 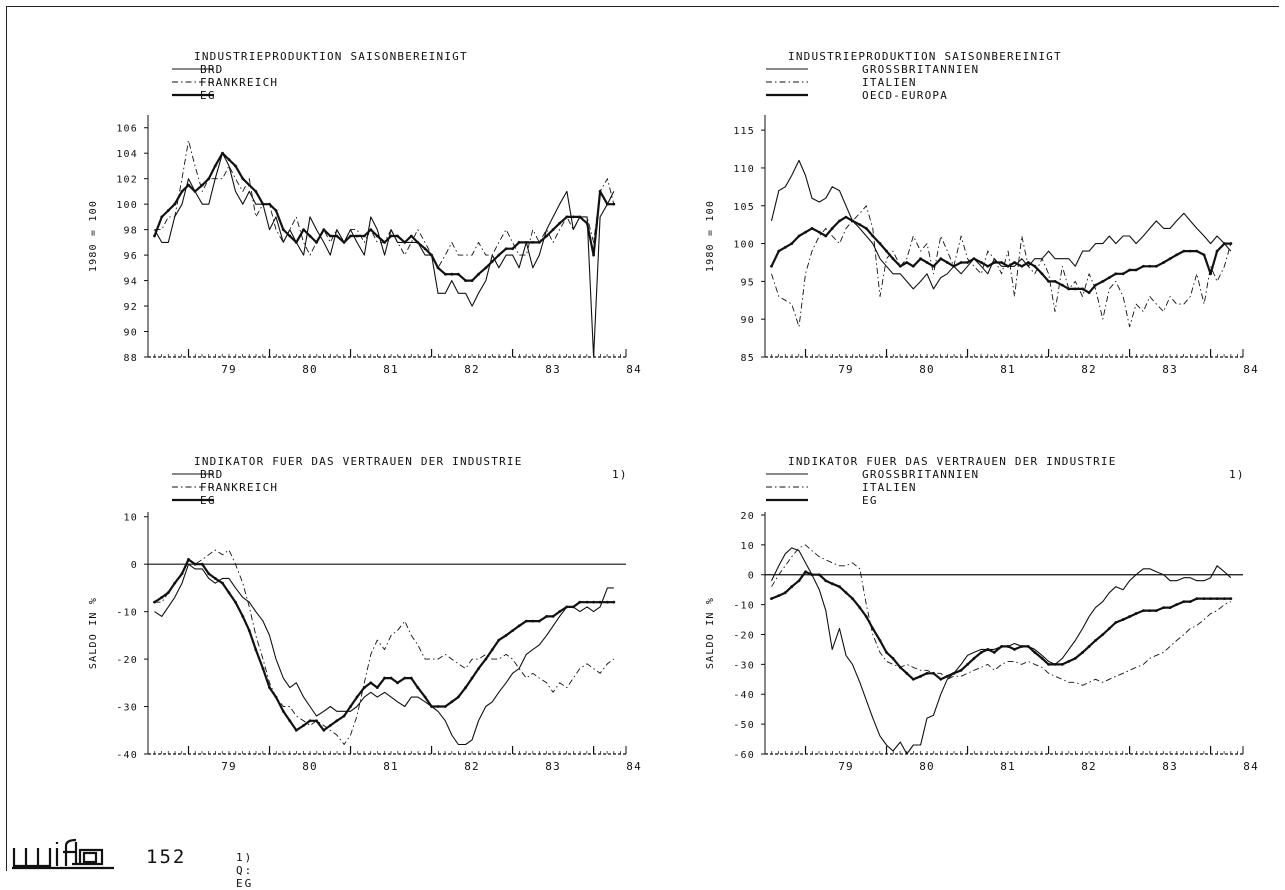 I want to click on y-tick-label: 92, so click(x=131, y=307).